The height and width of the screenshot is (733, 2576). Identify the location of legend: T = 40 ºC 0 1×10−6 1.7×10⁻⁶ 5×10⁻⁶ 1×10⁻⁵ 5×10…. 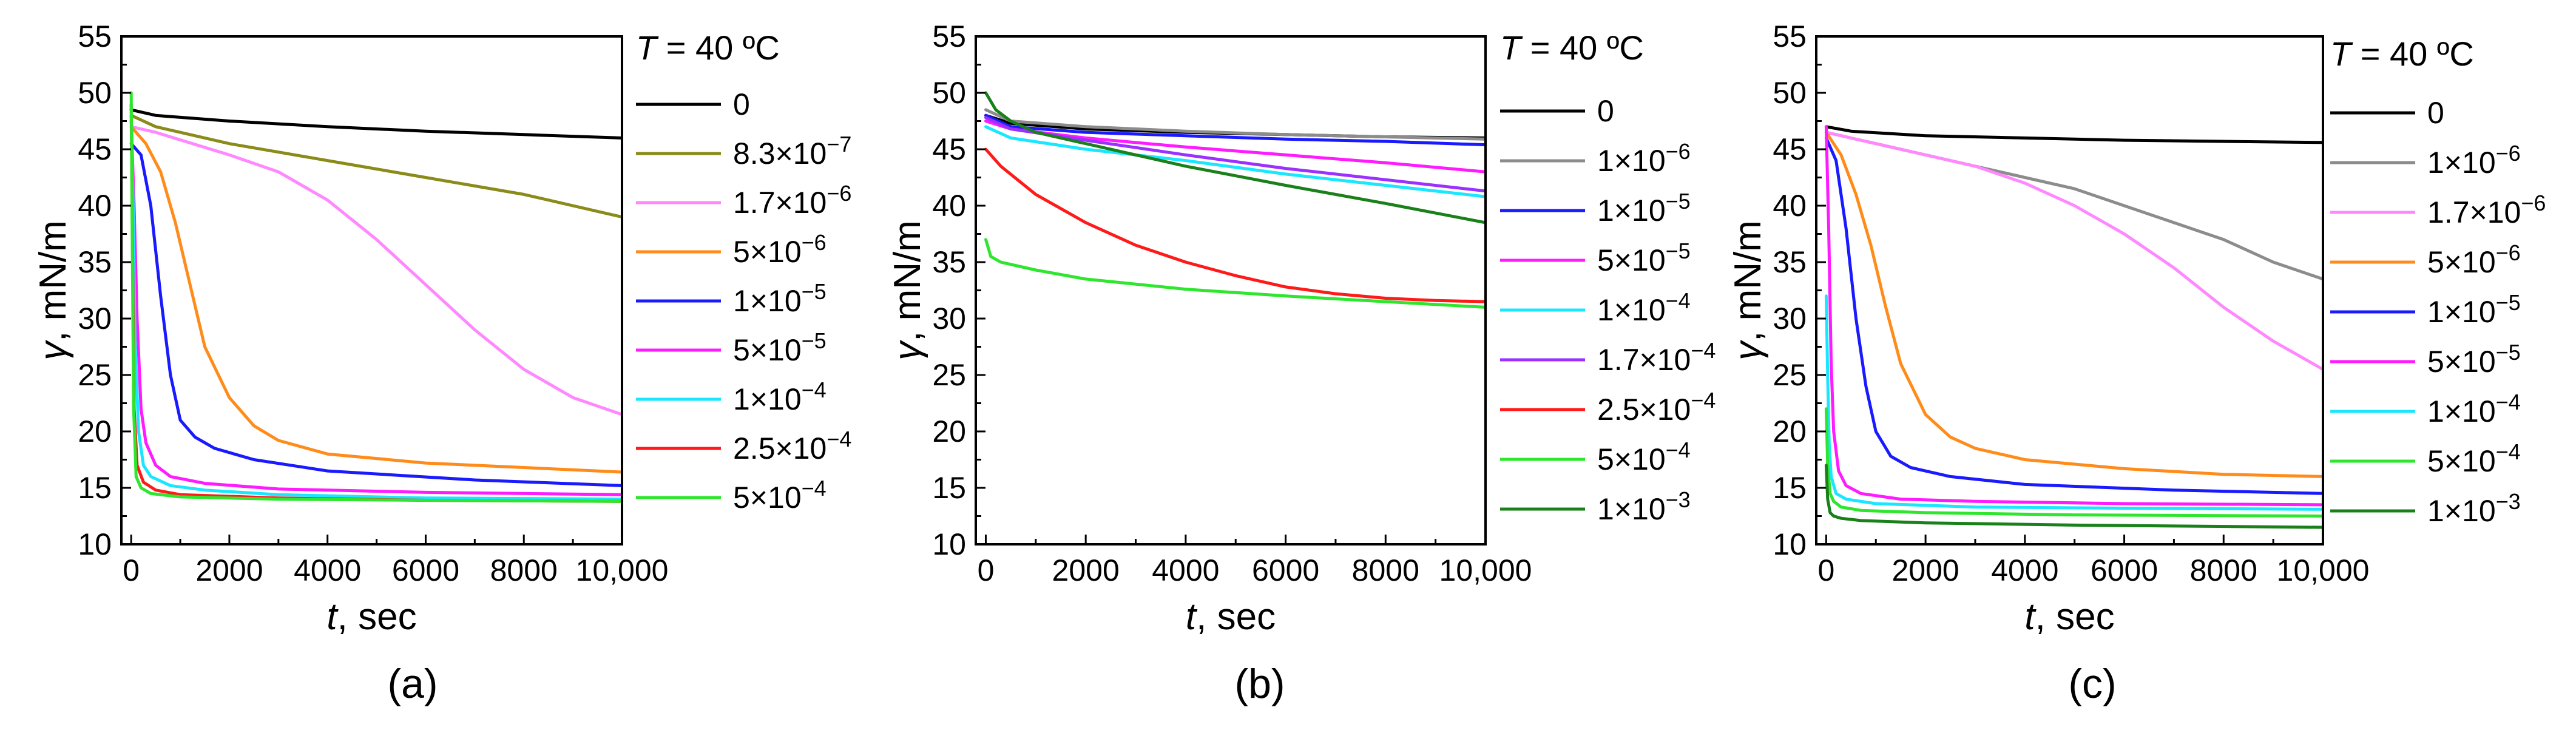
(2438, 281).